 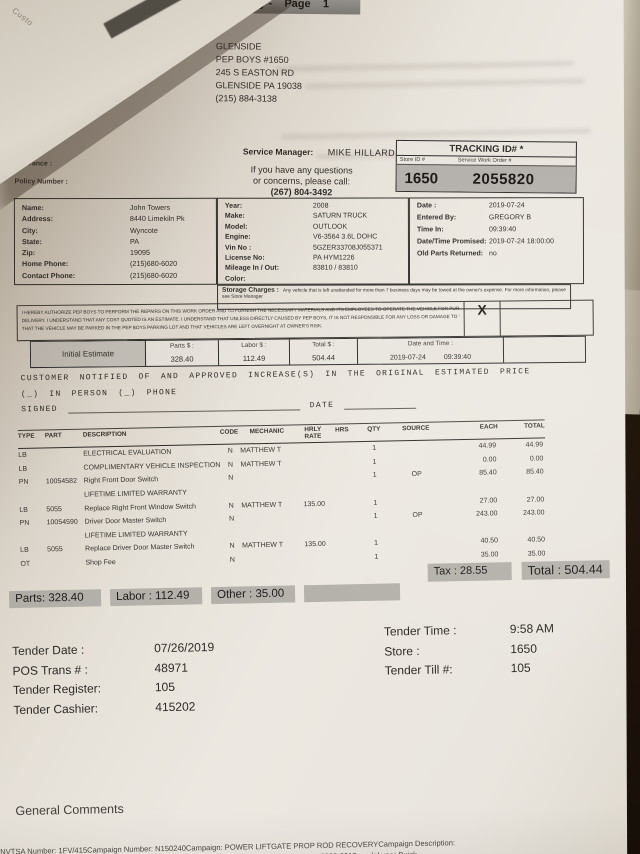 What do you see at coordinates (171, 667) in the screenshot?
I see `tender-value: 48971` at bounding box center [171, 667].